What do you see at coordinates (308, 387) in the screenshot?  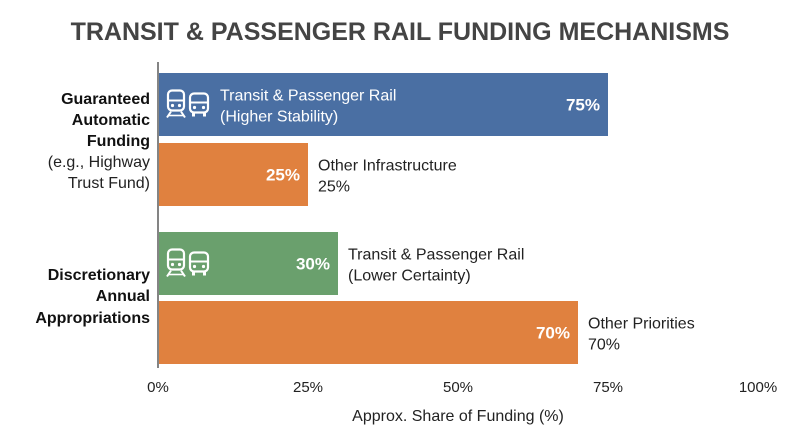 I see `x-tick-label: 25%` at bounding box center [308, 387].